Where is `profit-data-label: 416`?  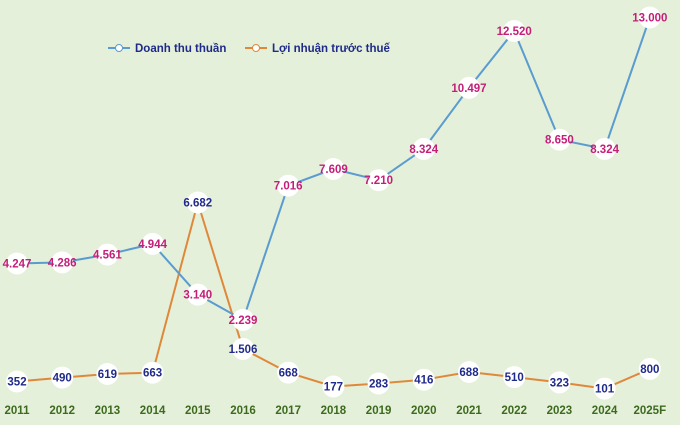
profit-data-label: 416 is located at coordinates (423, 381).